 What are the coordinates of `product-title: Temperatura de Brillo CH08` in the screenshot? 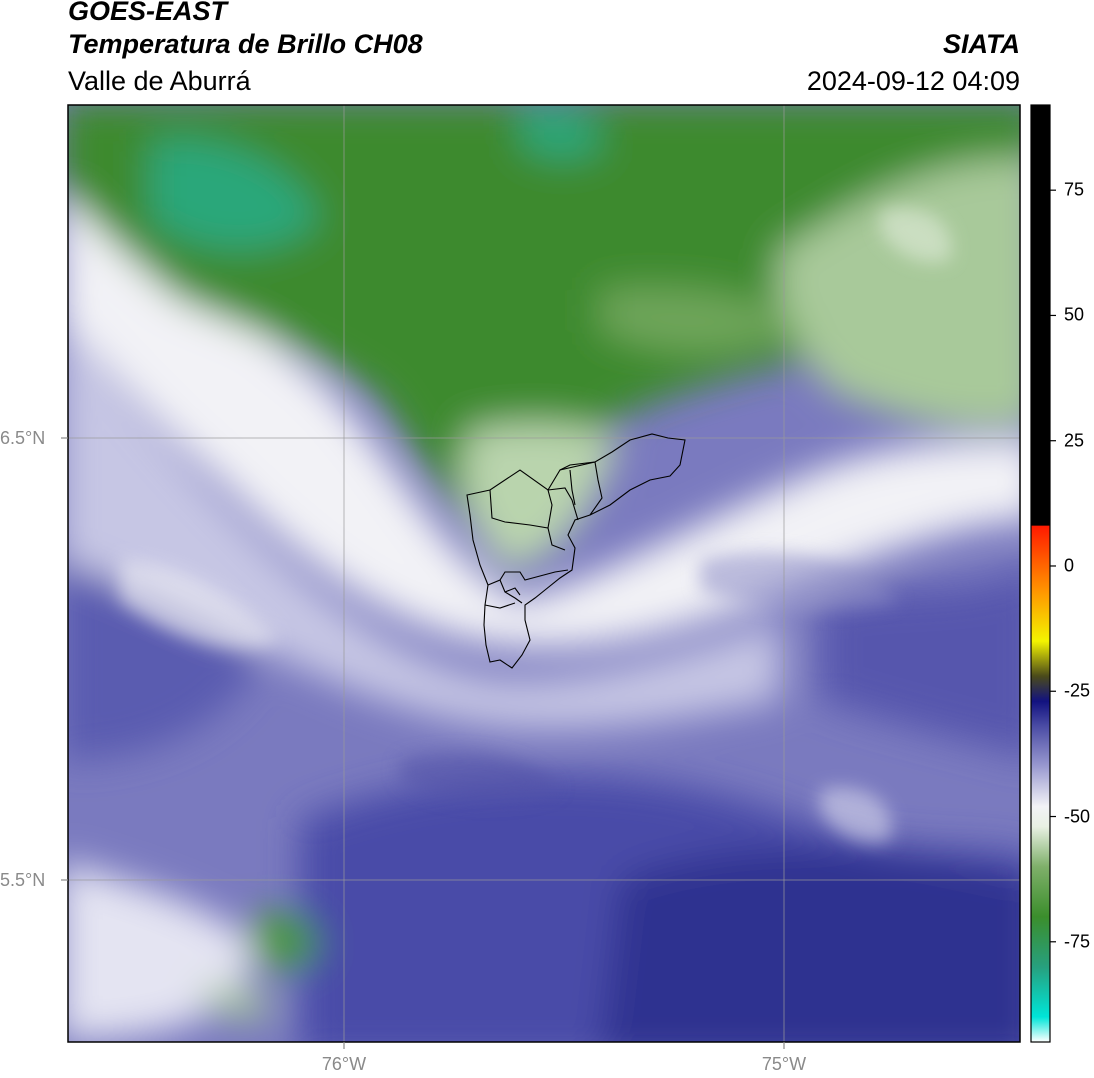 It's located at (245, 44).